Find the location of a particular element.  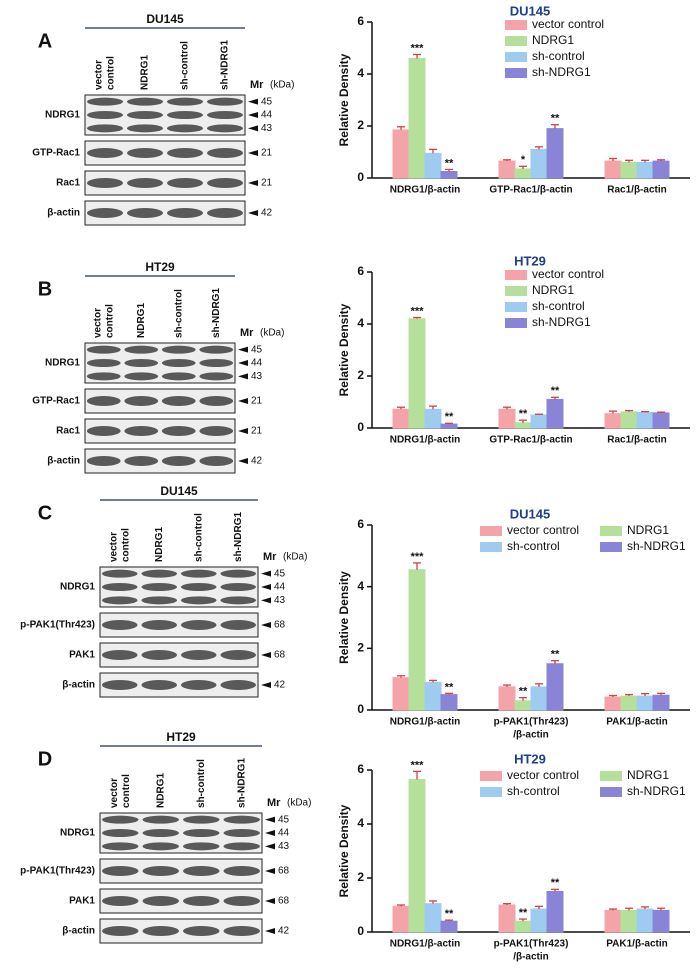

chart-title: DU145 is located at coordinates (530, 10).